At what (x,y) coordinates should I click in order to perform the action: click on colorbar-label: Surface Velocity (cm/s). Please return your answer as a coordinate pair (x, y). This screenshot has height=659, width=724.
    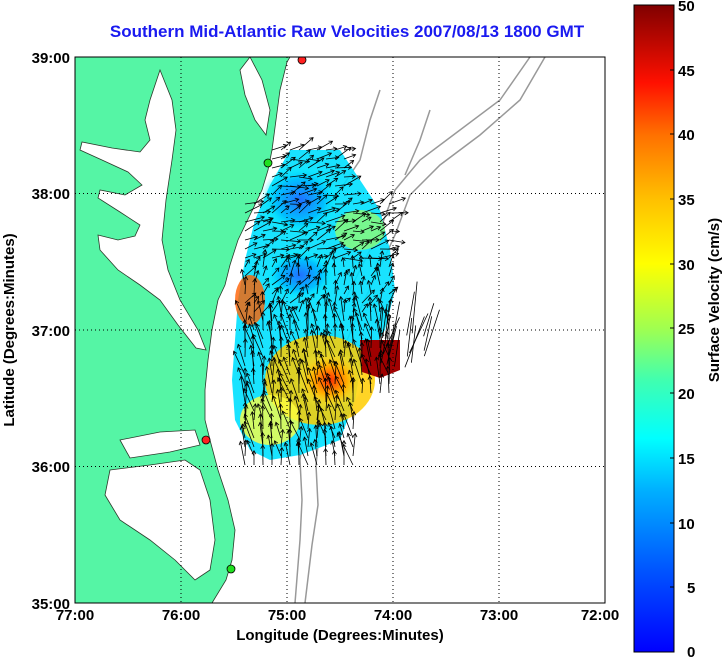
    Looking at the image, I should click on (714, 300).